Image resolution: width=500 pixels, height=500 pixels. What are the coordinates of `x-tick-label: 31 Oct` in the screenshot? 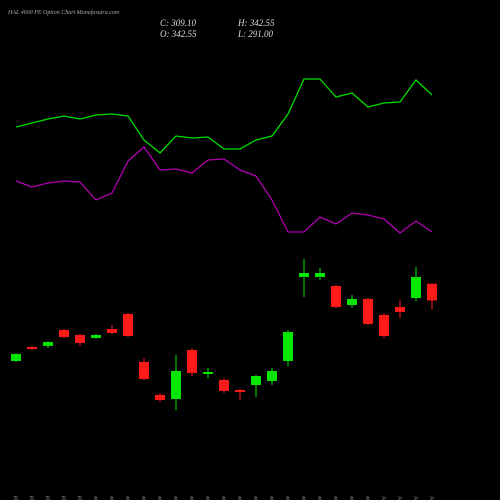 It's located at (80, 498).